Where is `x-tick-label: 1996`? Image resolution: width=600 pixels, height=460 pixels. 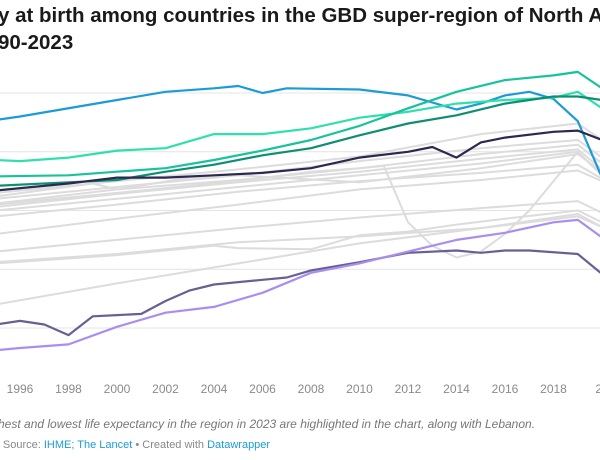
x-tick-label: 1996 is located at coordinates (20, 389).